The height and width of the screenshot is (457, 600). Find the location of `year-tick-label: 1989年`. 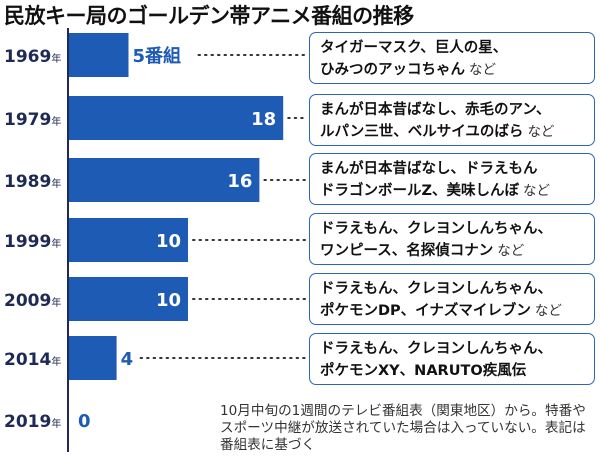

year-tick-label: 1989年 is located at coordinates (32, 182).